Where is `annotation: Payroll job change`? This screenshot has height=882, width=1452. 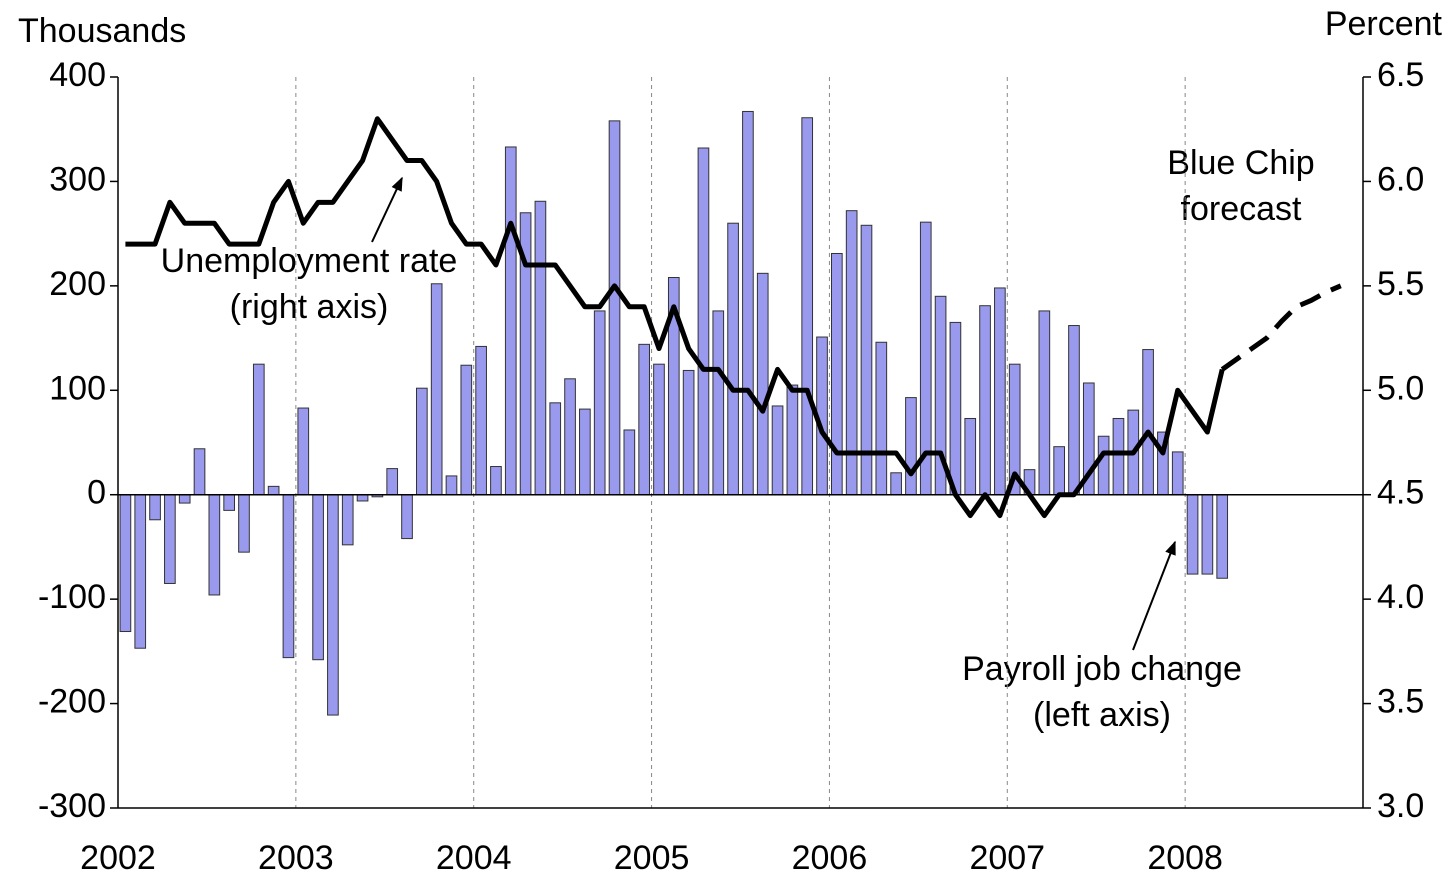 annotation: Payroll job change is located at coordinates (1102, 669).